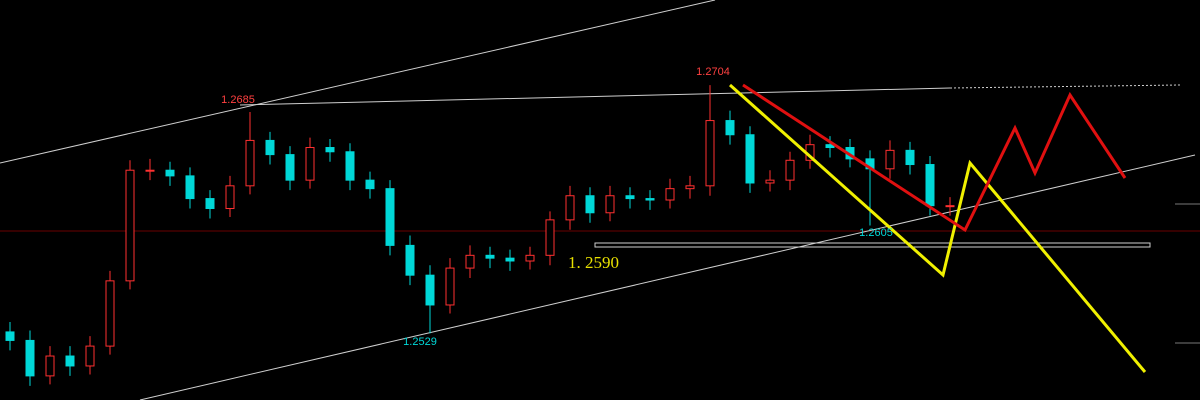 The height and width of the screenshot is (400, 1200). Describe the element at coordinates (876, 233) in the screenshot. I see `price-label: 1.2605` at that location.